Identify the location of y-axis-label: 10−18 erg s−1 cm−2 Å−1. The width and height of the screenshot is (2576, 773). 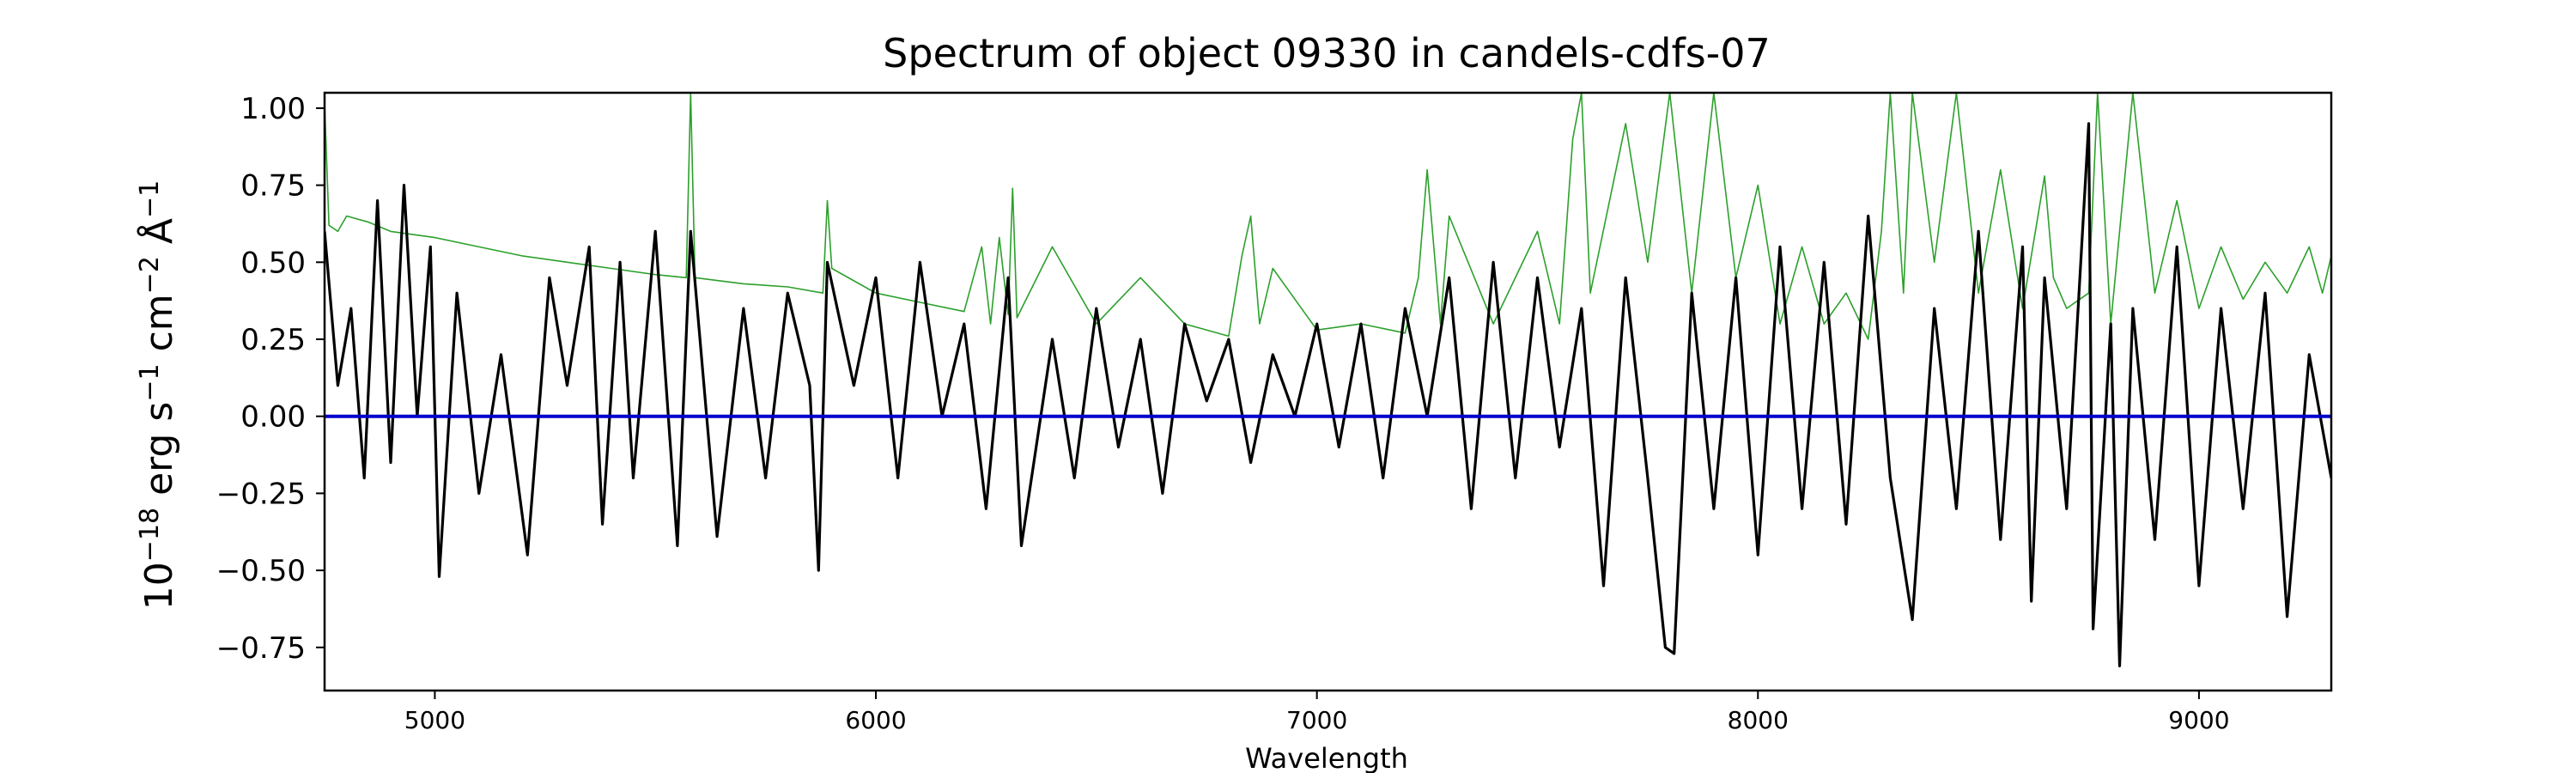
(158, 395).